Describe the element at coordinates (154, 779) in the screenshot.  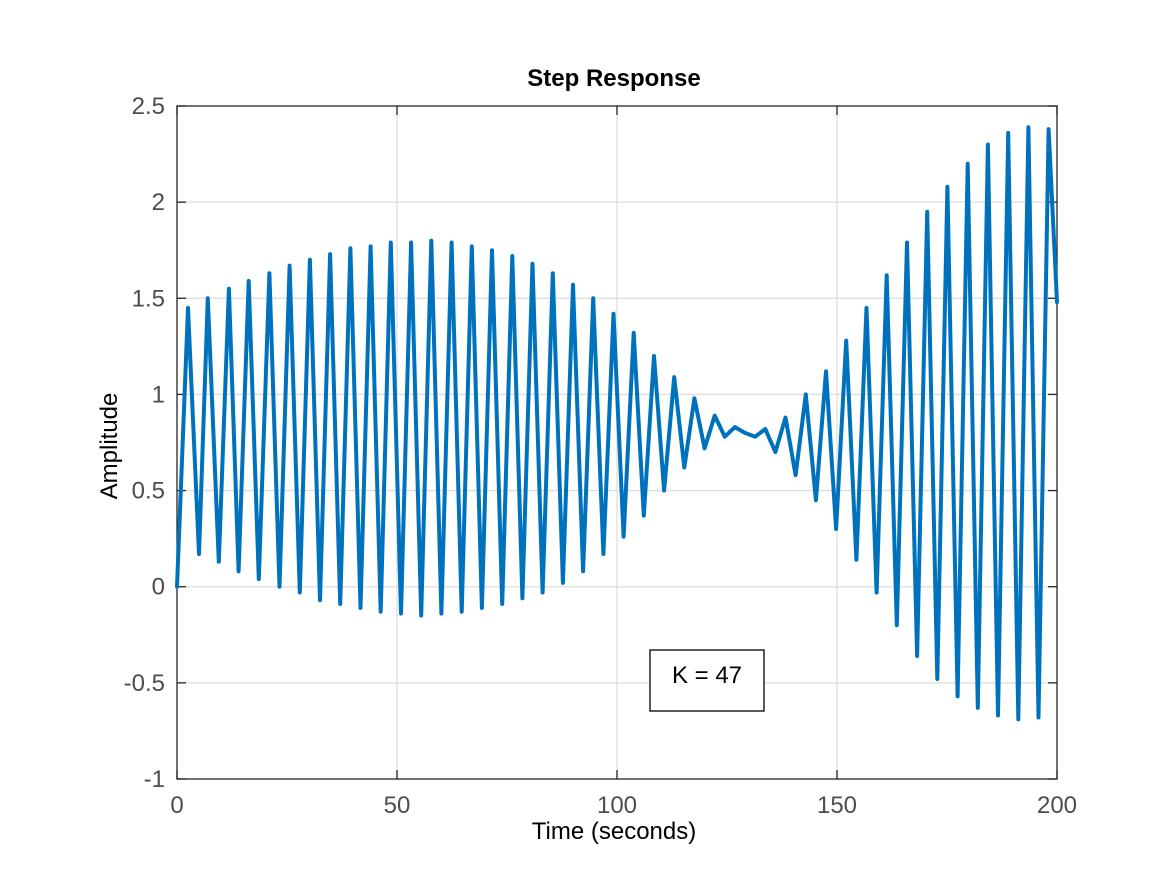
I see `y-tick-label: -1` at that location.